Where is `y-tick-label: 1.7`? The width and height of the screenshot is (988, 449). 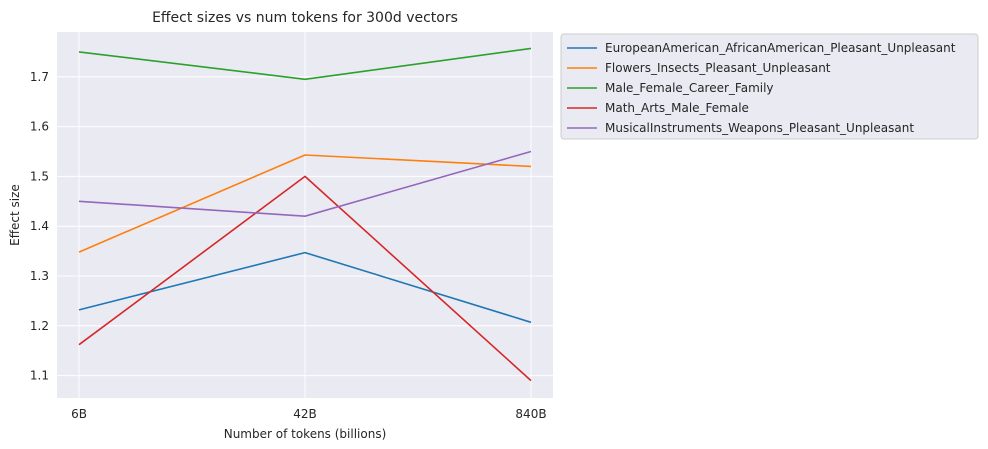
y-tick-label: 1.7 is located at coordinates (39, 77).